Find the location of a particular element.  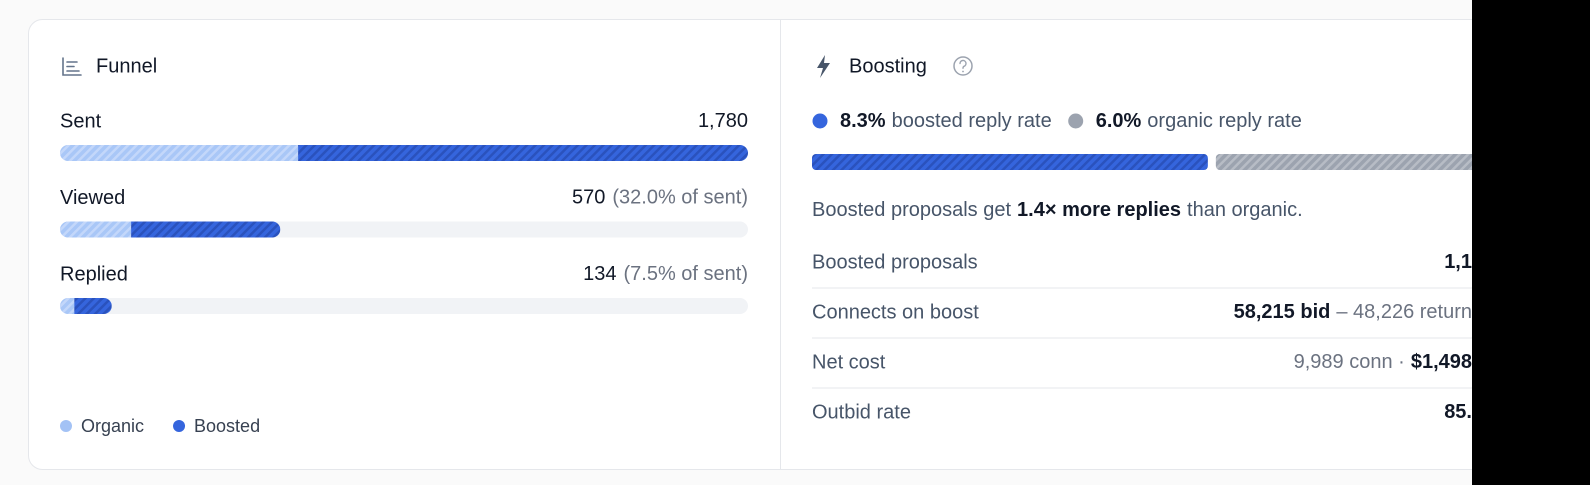

row-label: Replied is located at coordinates (94, 274).